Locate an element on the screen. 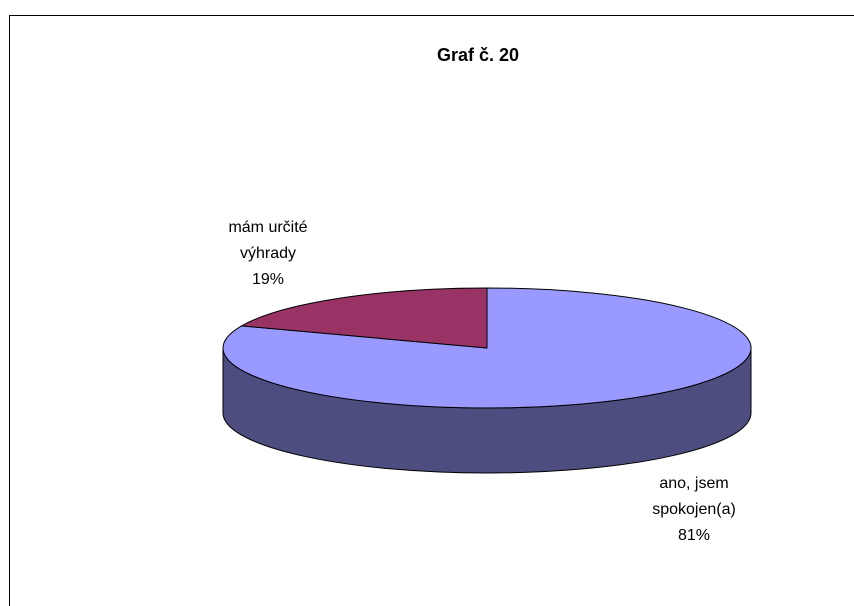 The image size is (854, 606). slice-label: ano, jsem spokojen(a) 81% is located at coordinates (694, 510).